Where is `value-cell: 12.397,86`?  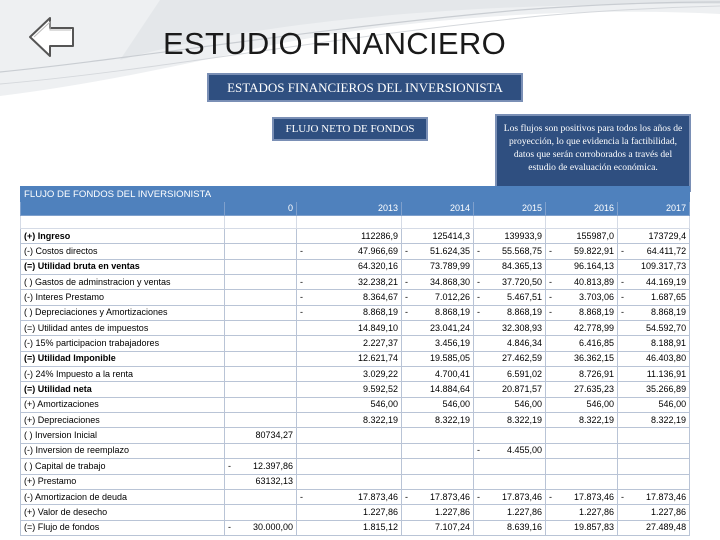 value-cell: 12.397,86 is located at coordinates (260, 466).